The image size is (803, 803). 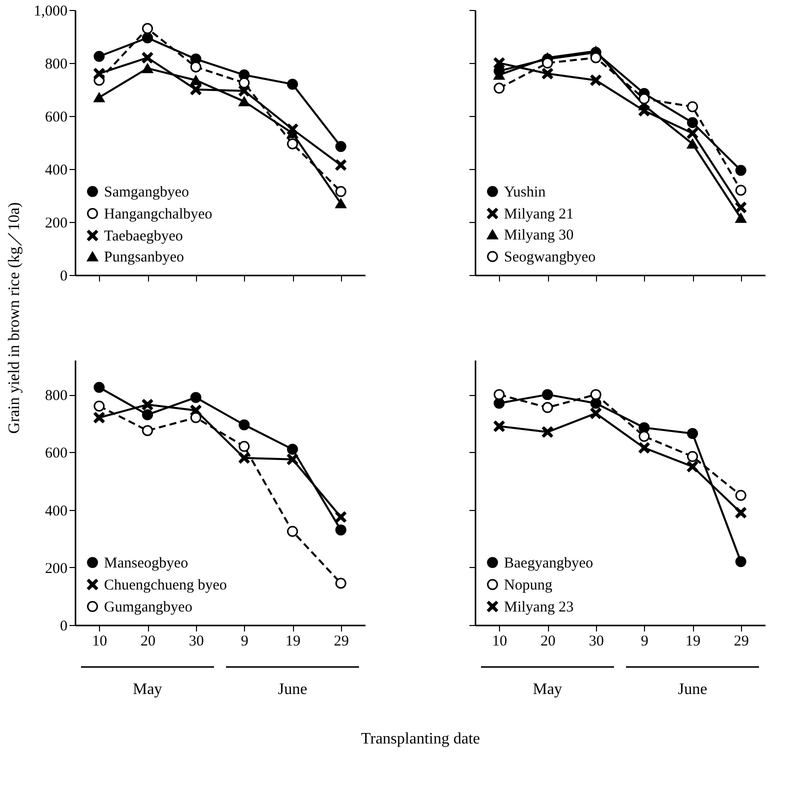 I want to click on legend-label: Milyang 21, so click(x=539, y=214).